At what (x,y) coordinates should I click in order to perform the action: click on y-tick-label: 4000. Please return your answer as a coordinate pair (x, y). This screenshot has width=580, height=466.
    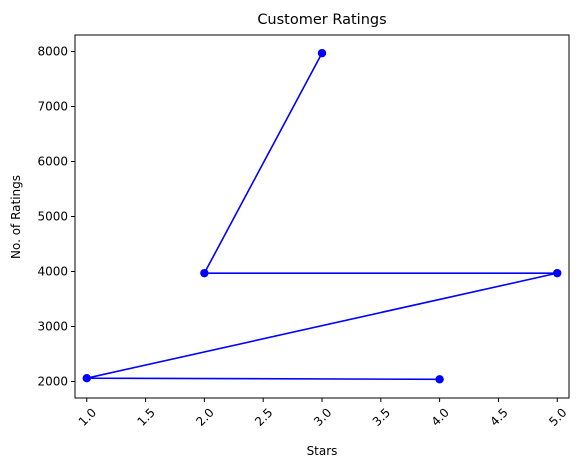
    Looking at the image, I should click on (52, 272).